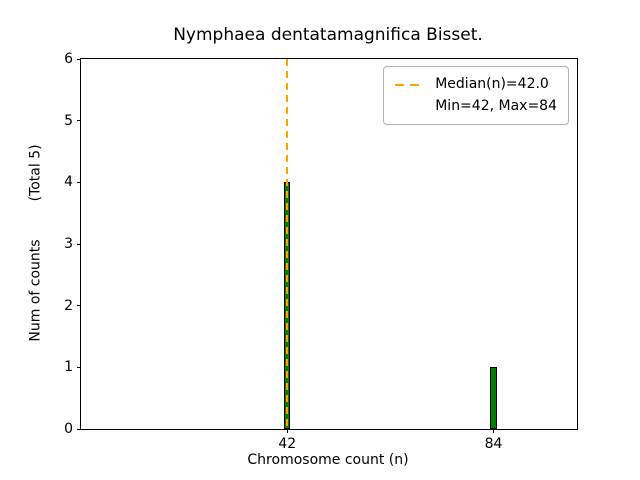 This screenshot has height=480, width=640. What do you see at coordinates (68, 367) in the screenshot?
I see `y-tick-label: 1` at bounding box center [68, 367].